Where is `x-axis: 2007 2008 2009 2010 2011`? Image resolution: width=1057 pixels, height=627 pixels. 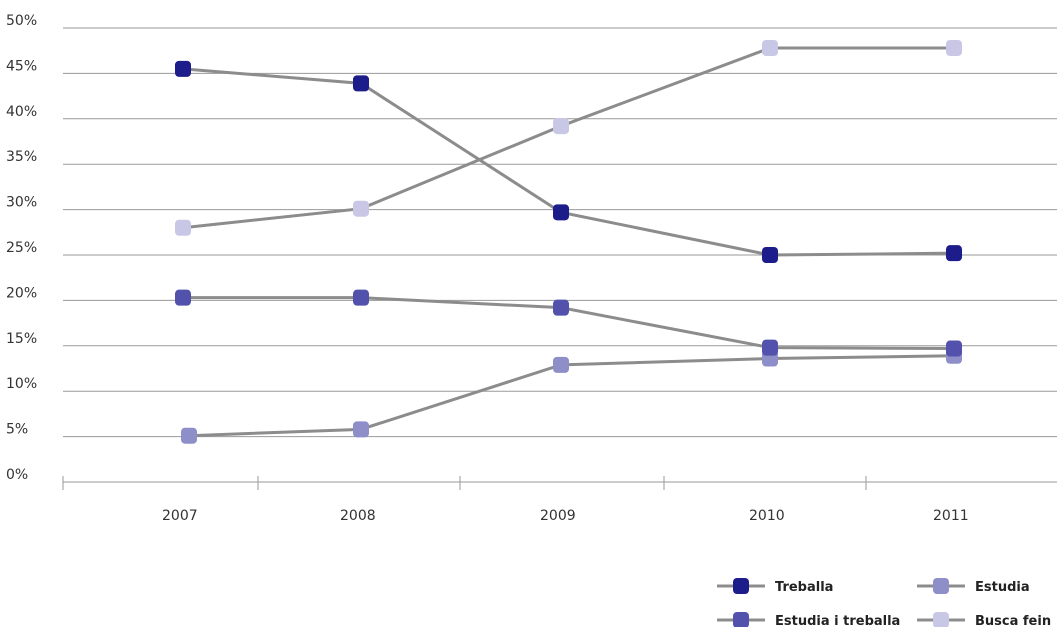
x-axis: 2007 2008 2009 2010 2011 is located at coordinates (559, 500).